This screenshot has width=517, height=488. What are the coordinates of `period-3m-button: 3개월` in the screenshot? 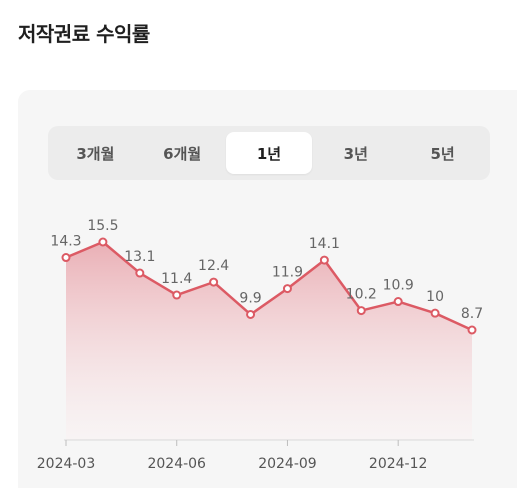 It's located at (95, 153).